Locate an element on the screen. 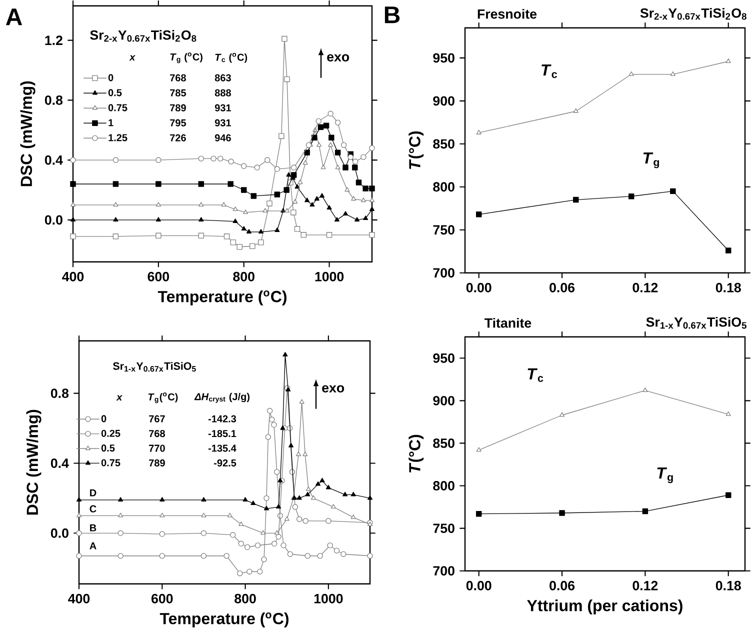  annotation: 770 is located at coordinates (157, 448).